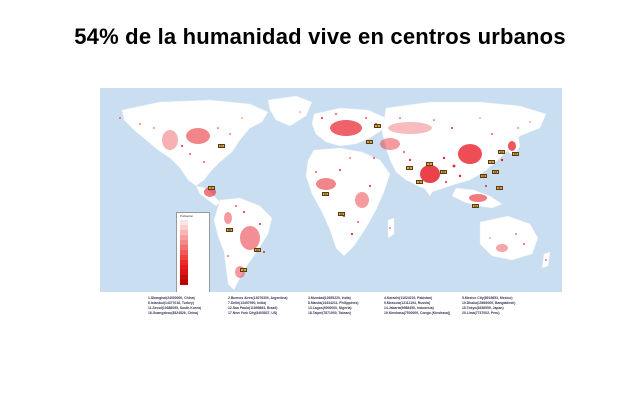  I want to click on city-entry: 14.Jakarta(9988495, Indonesia), so click(409, 308).